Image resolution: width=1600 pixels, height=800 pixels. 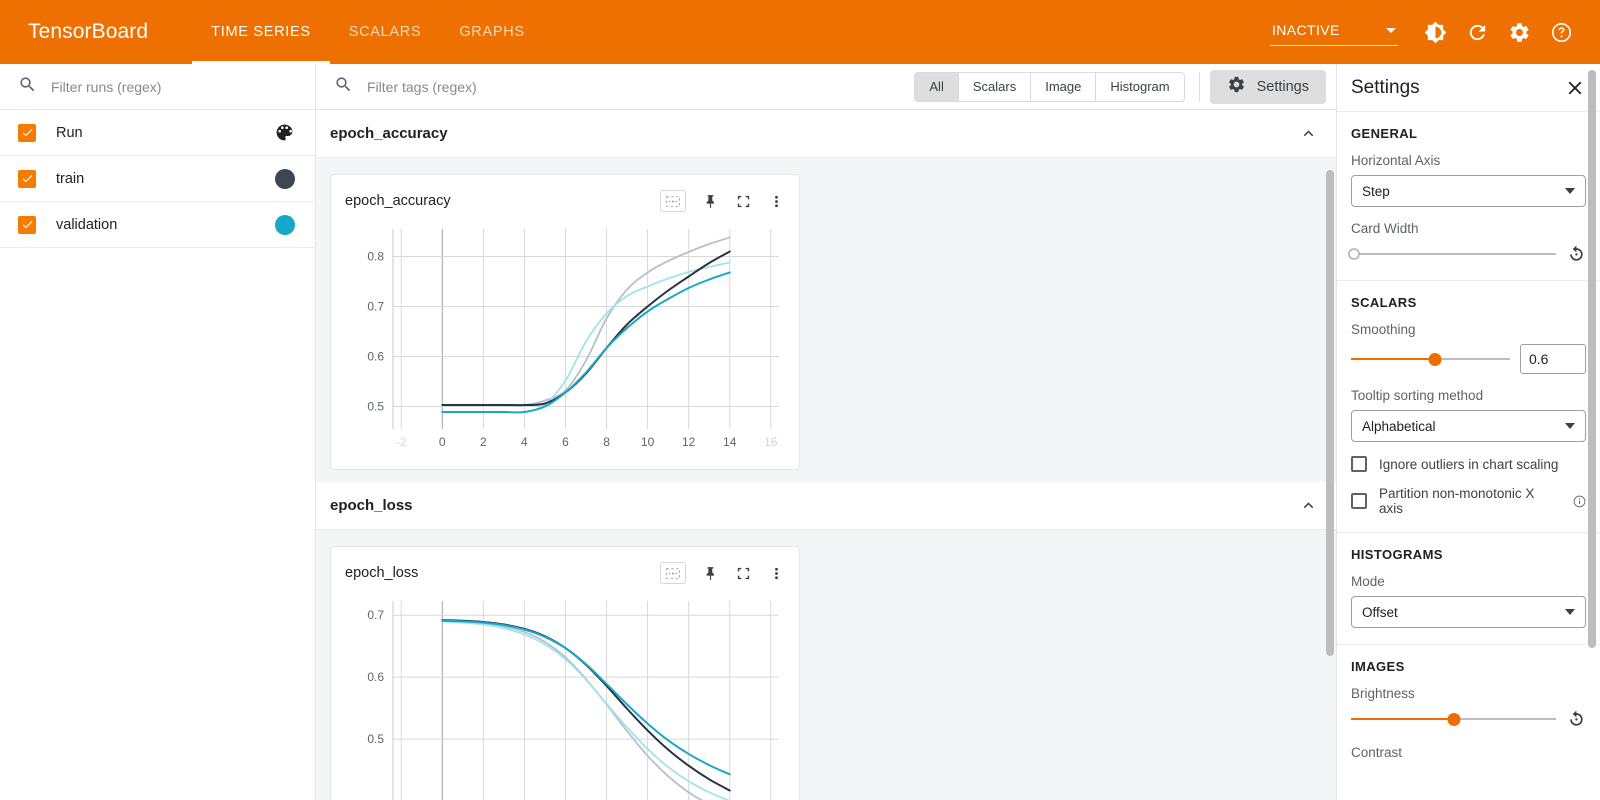 I want to click on tag-filter-input, so click(x=641, y=86).